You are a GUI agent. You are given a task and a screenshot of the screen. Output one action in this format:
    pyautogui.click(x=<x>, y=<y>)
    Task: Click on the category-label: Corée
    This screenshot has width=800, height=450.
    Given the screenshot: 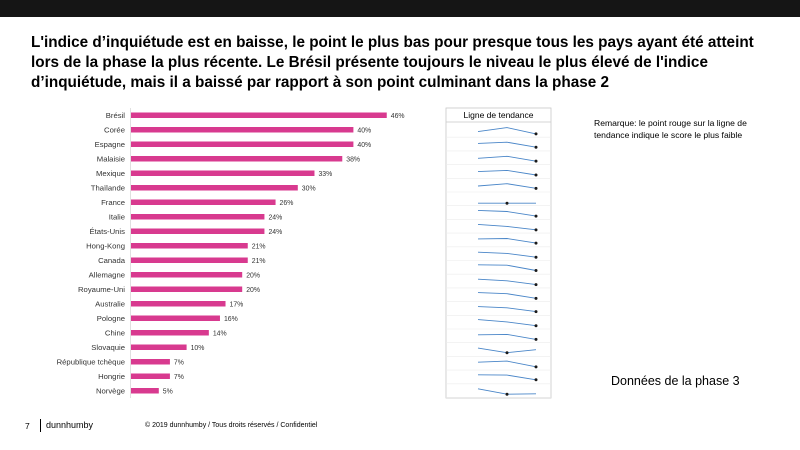 What is the action you would take?
    pyautogui.click(x=114, y=130)
    